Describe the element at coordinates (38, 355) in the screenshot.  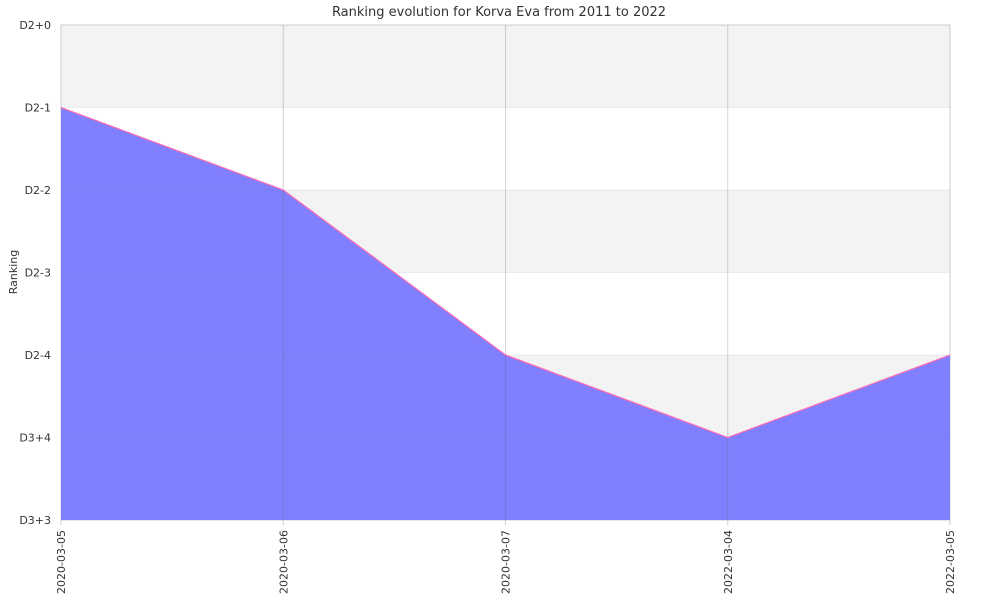
I see `y-tick-label: D2-4` at that location.